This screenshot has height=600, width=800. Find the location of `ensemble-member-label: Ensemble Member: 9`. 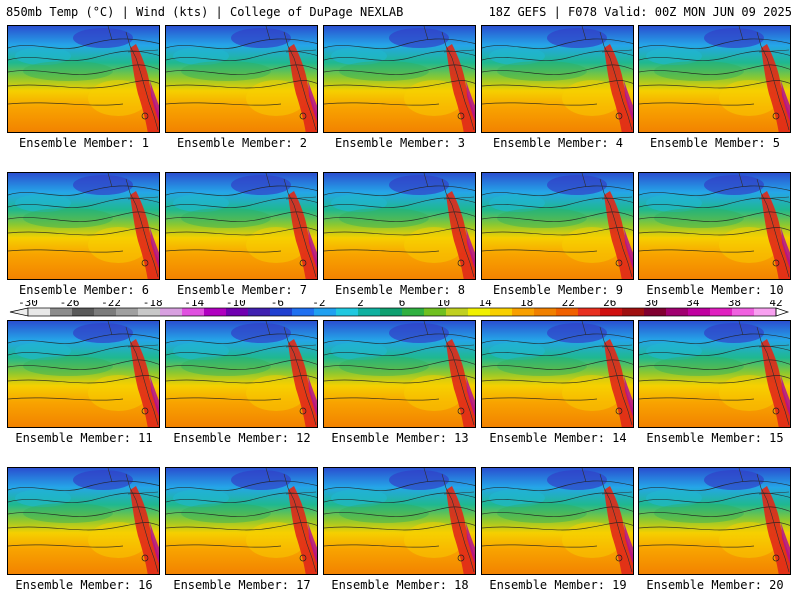

ensemble-member-label: Ensemble Member: 9 is located at coordinates (558, 290).